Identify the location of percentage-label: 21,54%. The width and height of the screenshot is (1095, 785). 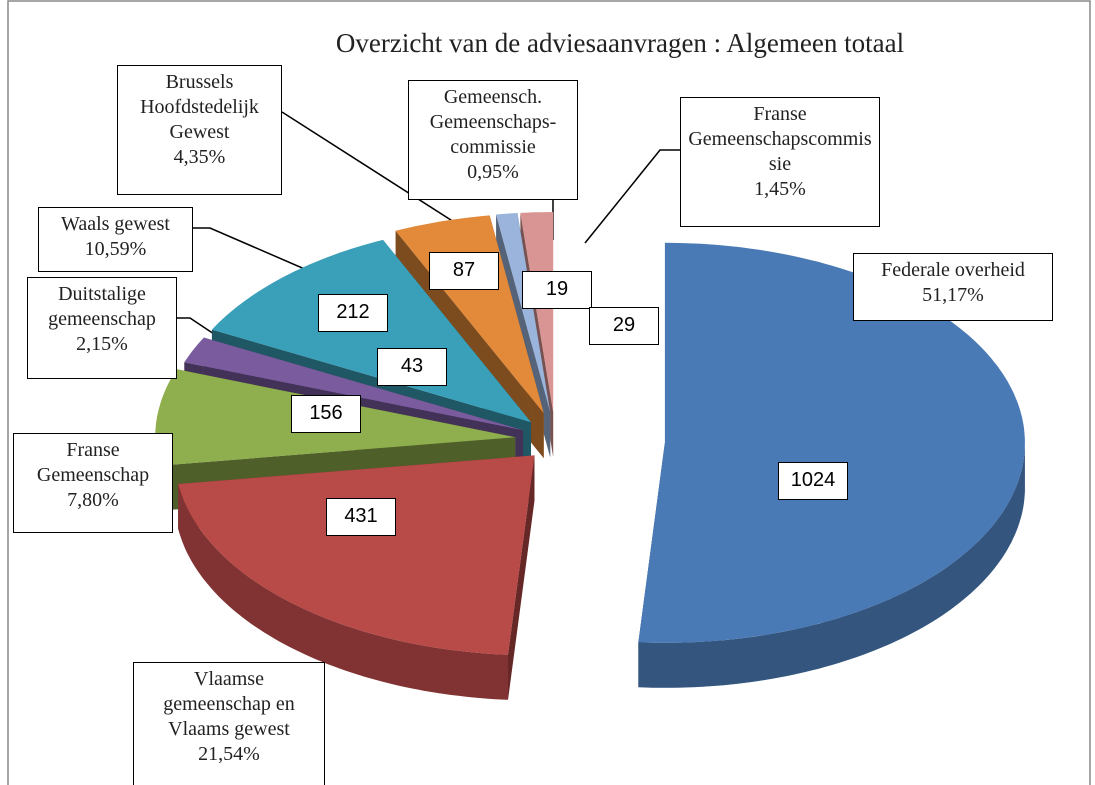
(229, 754).